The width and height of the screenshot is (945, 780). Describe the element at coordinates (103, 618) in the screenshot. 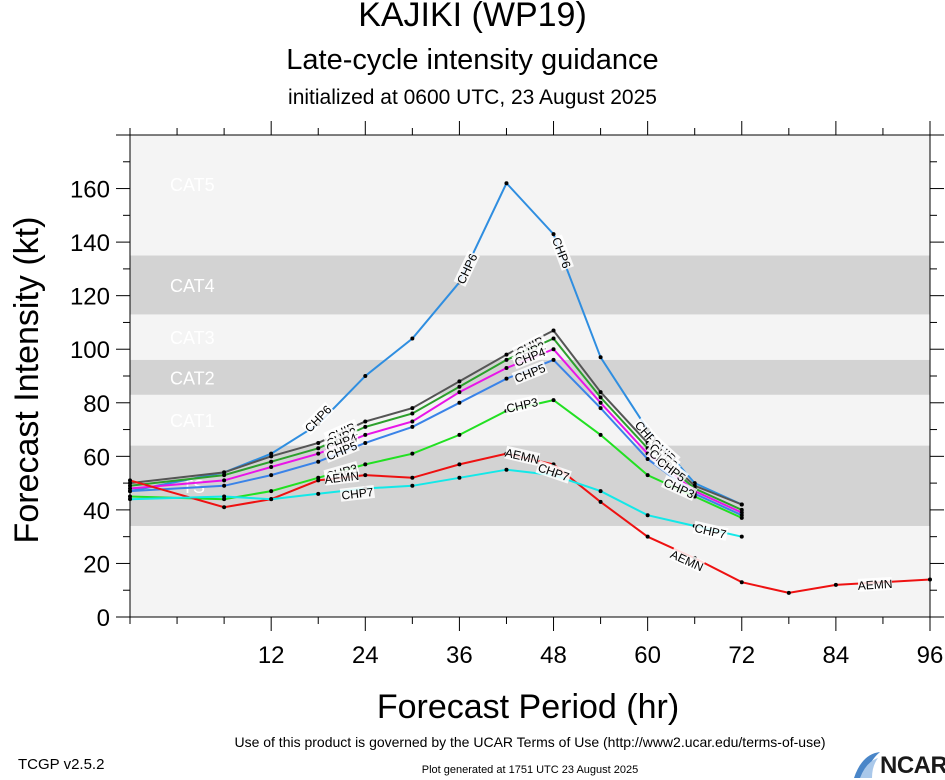

I see `y-tick-label: 0` at that location.